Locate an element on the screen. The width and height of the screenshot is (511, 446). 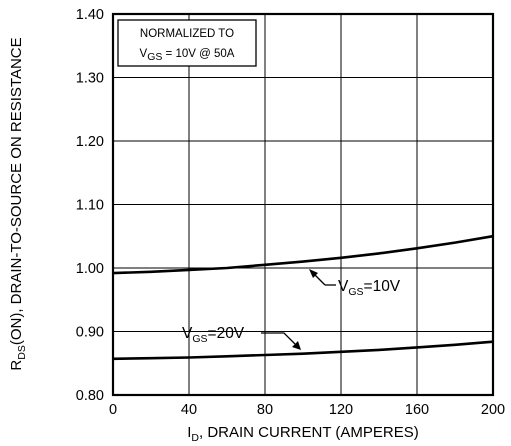
y-tick-label: 0.80 is located at coordinates (90, 396).